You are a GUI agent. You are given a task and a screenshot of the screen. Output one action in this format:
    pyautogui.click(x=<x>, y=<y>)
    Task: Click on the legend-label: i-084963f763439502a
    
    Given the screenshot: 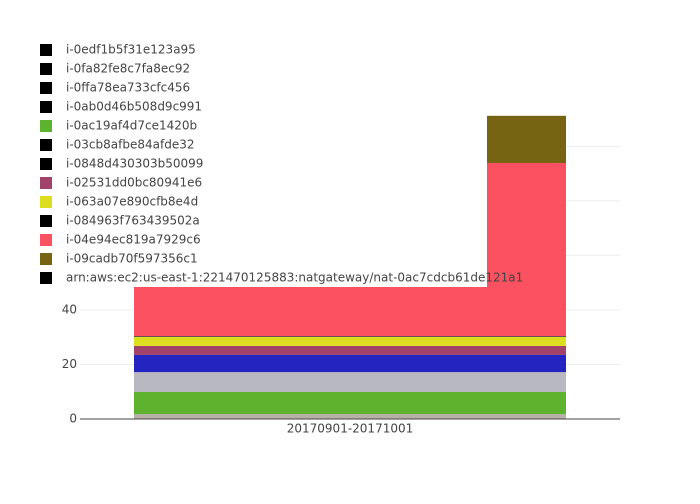 What is the action you would take?
    pyautogui.click(x=133, y=221)
    